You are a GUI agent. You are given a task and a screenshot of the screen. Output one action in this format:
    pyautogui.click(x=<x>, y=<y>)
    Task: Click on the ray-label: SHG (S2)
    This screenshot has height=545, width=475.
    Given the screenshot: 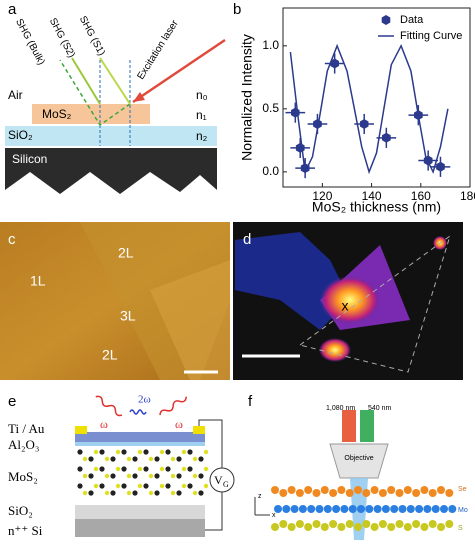 What is the action you would take?
    pyautogui.click(x=62, y=37)
    